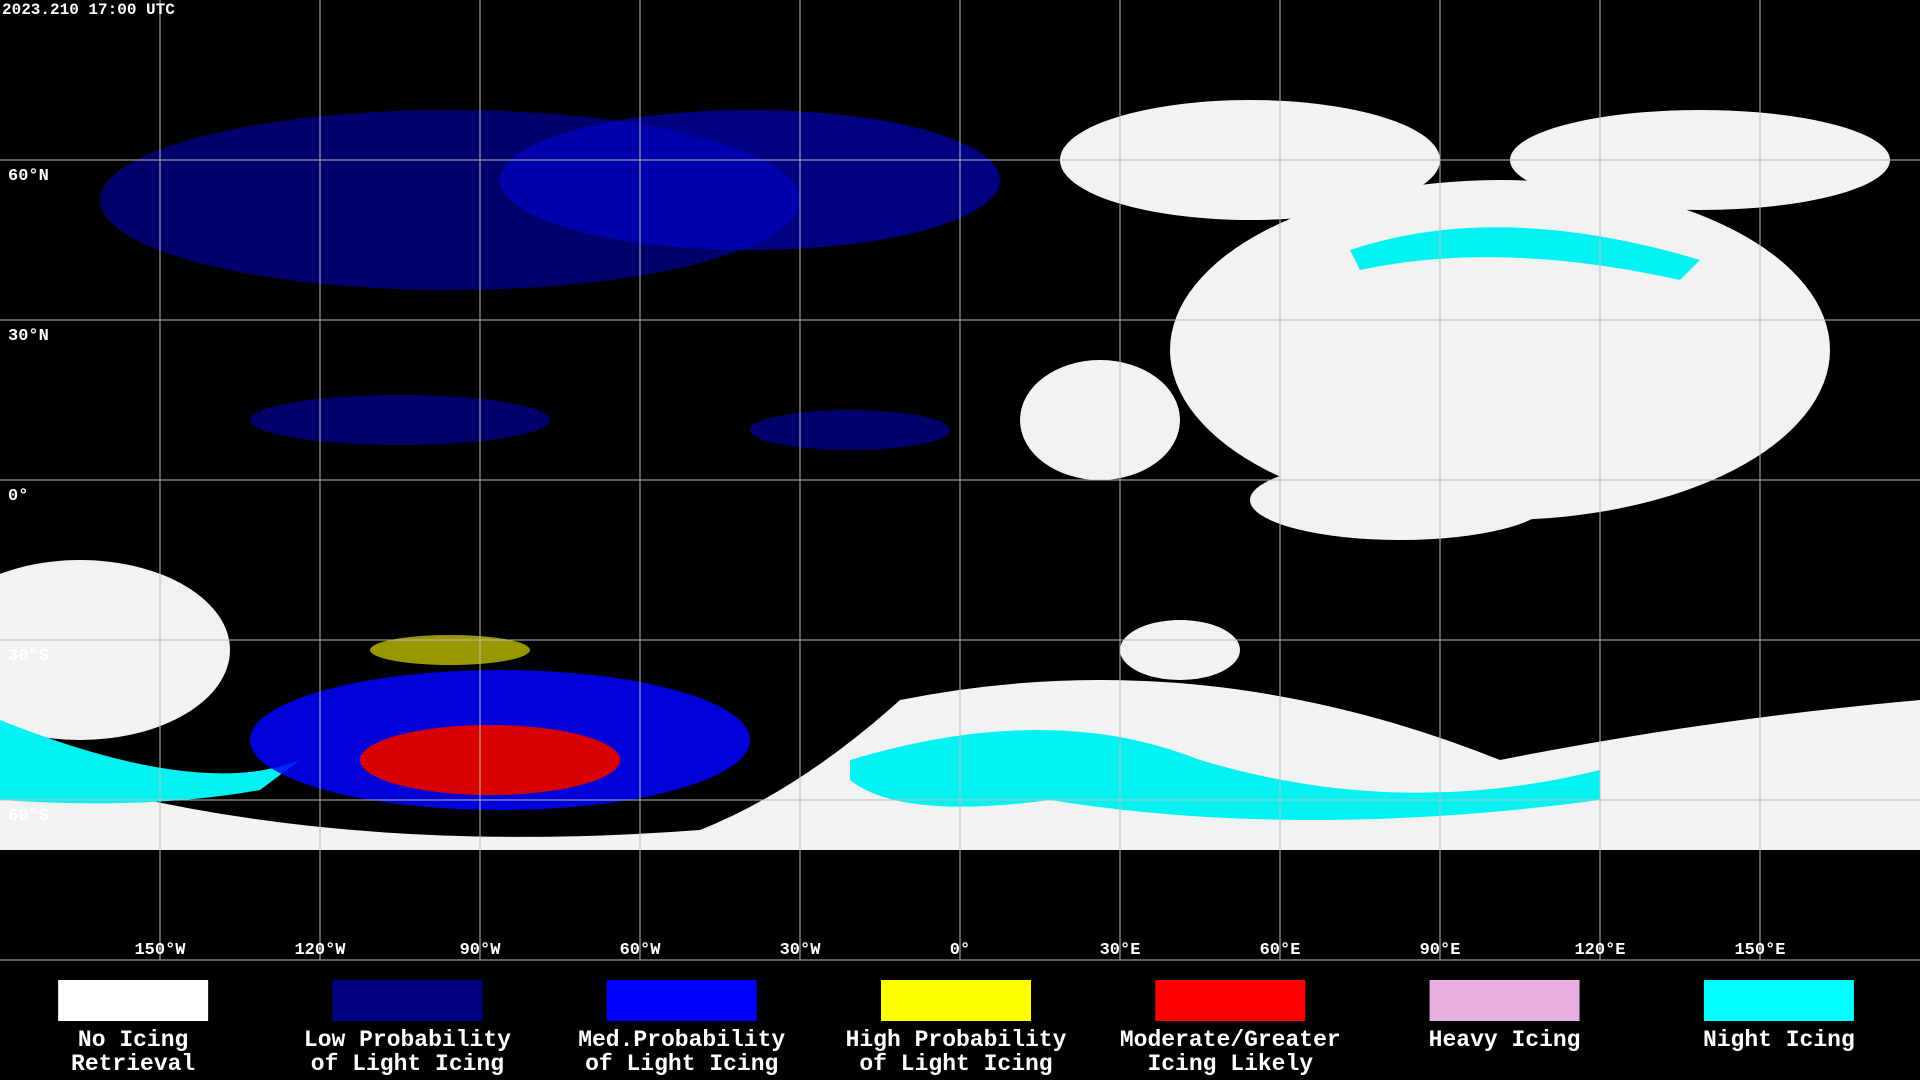 The height and width of the screenshot is (1080, 1920). I want to click on legend-label: Moderate/Greater, so click(1230, 1040).